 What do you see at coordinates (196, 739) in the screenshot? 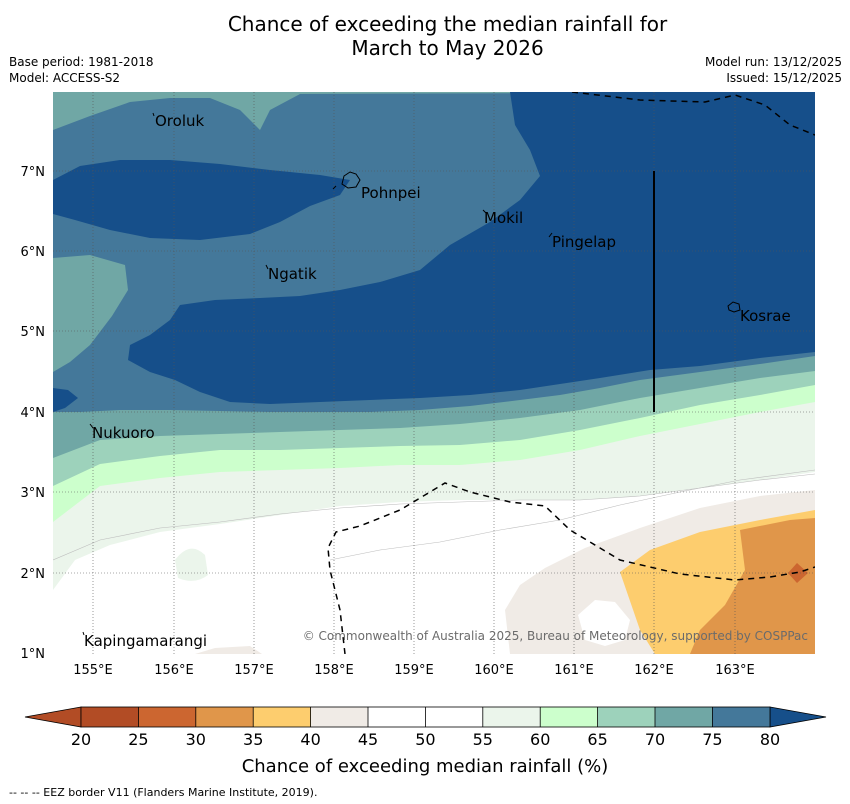
I see `colorbar-tick-30: 30` at bounding box center [196, 739].